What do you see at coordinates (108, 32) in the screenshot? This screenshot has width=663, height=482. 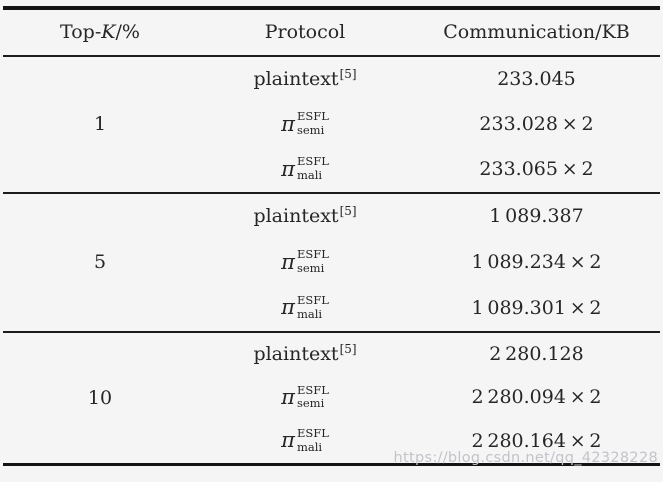 I see `header-topk-k: K` at bounding box center [108, 32].